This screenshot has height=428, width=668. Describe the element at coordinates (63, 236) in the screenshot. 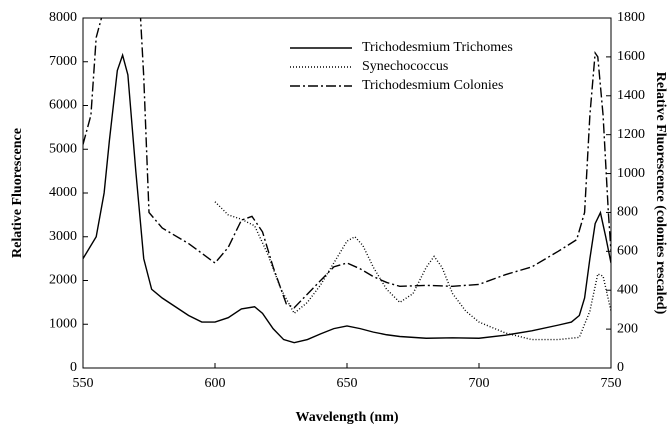

I see `y-tick-label: 3000` at that location.